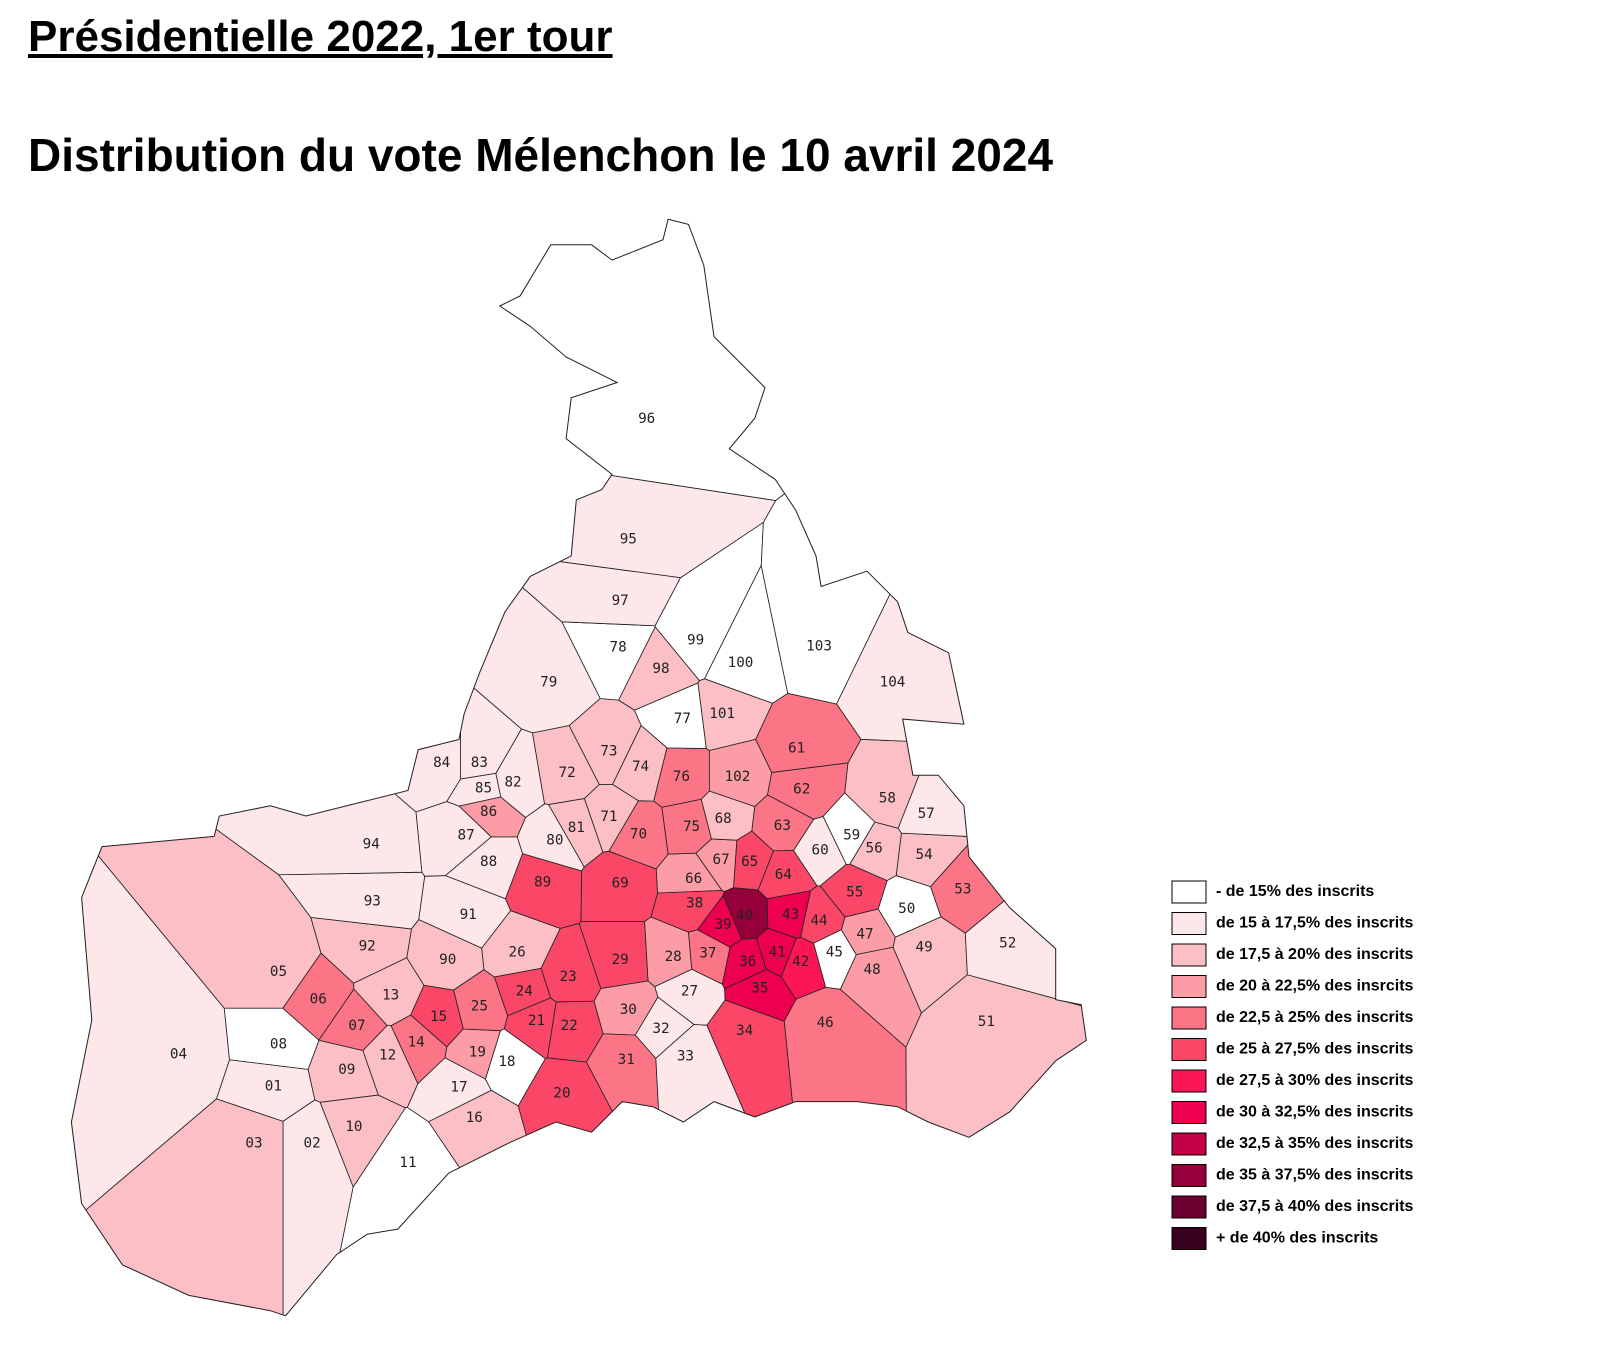 The image size is (1600, 1347). I want to click on region-label: 89, so click(542, 882).